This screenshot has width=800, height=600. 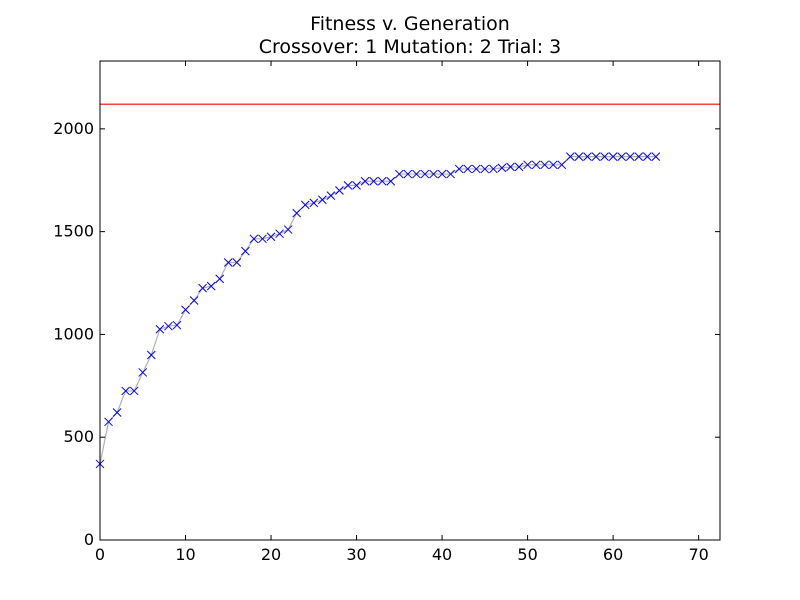 I want to click on x-tick-label: 50, so click(x=527, y=554).